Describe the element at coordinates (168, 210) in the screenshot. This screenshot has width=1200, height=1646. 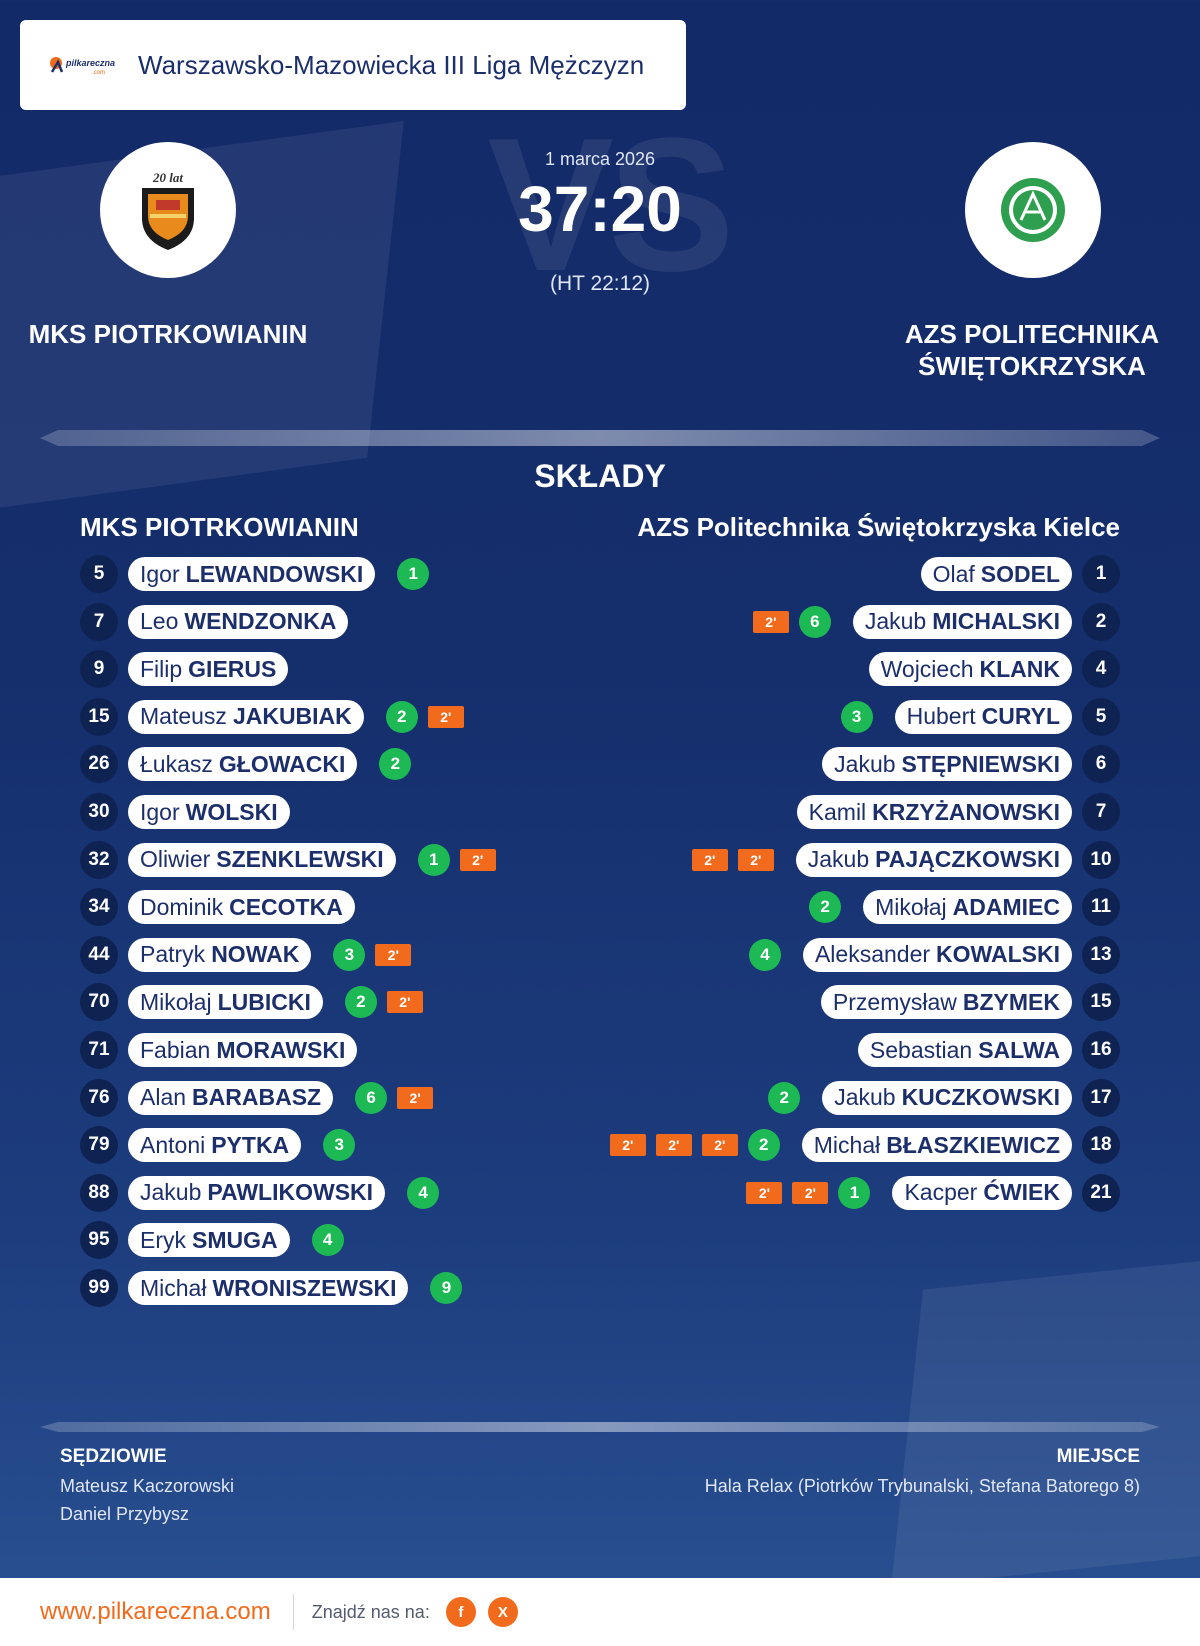
I see `home-crest-icon: 20 lat` at that location.